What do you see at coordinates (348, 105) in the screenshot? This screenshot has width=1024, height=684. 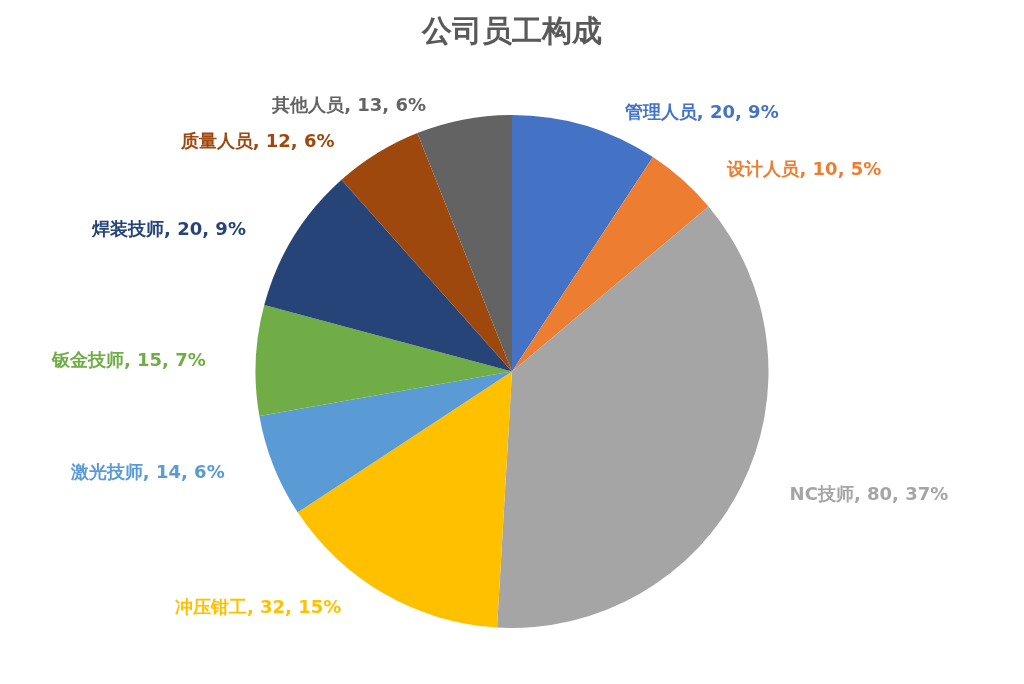 I see `slice-label: 其他人员, 13, 6%` at bounding box center [348, 105].